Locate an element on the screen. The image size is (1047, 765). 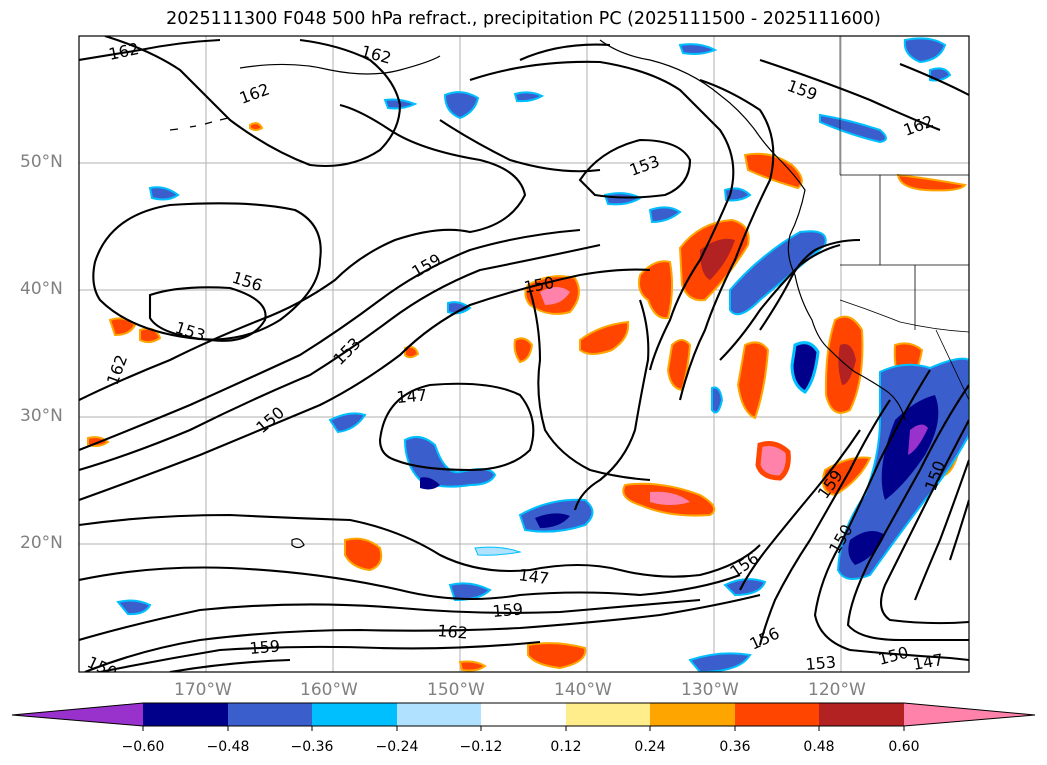
lon-label-160w: 160°W is located at coordinates (329, 690).